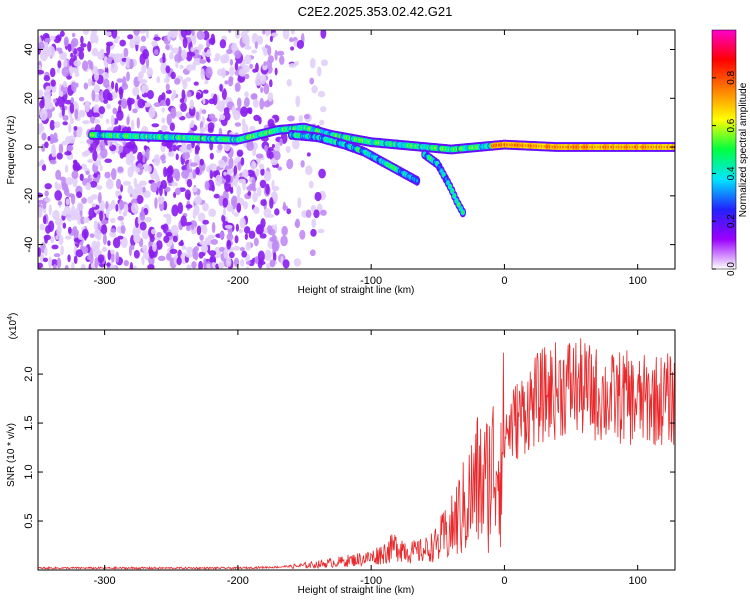 The height and width of the screenshot is (605, 750). Describe the element at coordinates (11, 455) in the screenshot. I see `snr-y-label: SNR (10 * v/v)` at that location.